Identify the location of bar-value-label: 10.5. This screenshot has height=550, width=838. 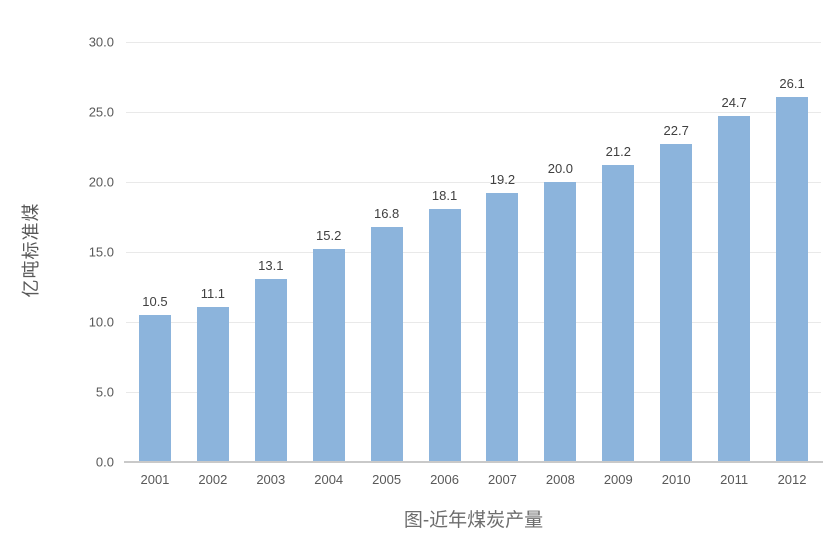
(155, 301).